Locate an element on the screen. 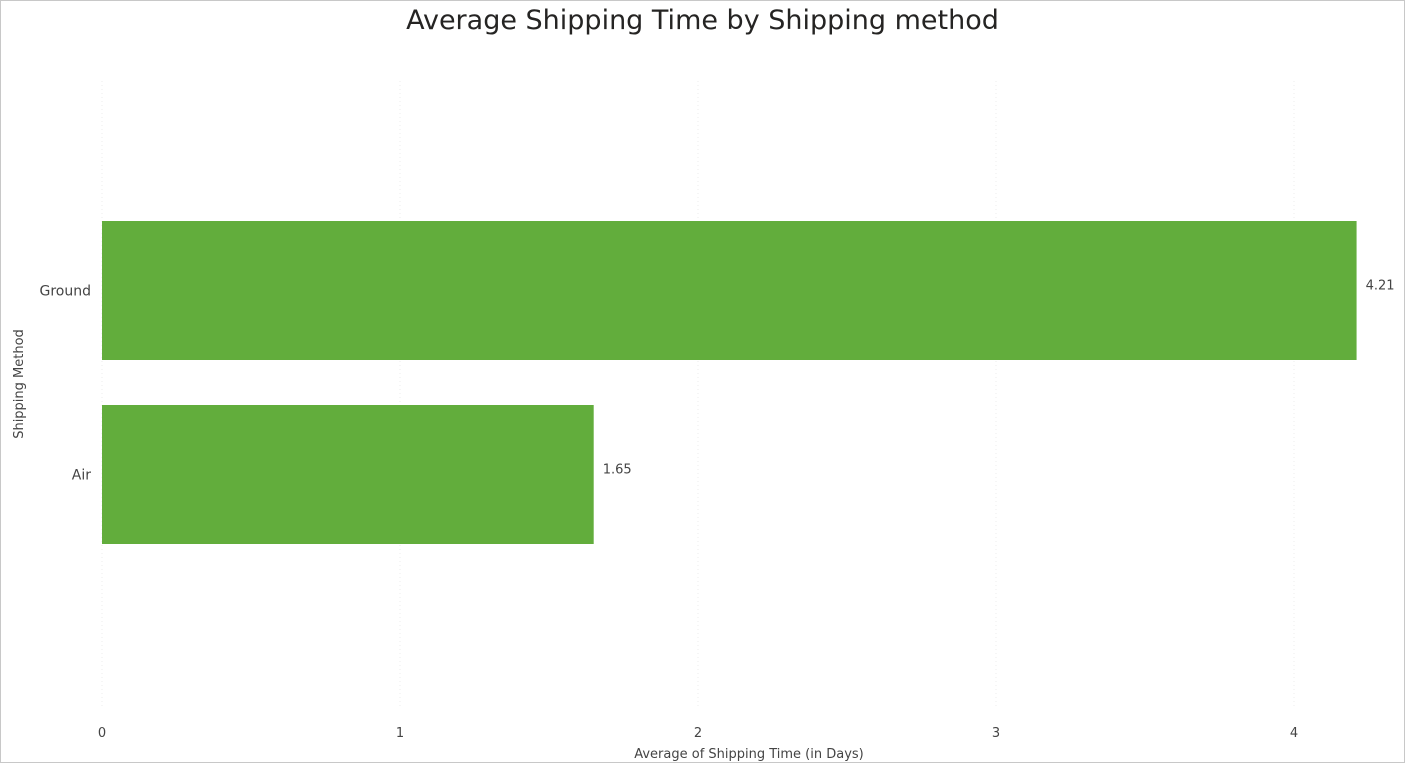 The height and width of the screenshot is (763, 1405). category-labels: Ground Air is located at coordinates (66, 384).